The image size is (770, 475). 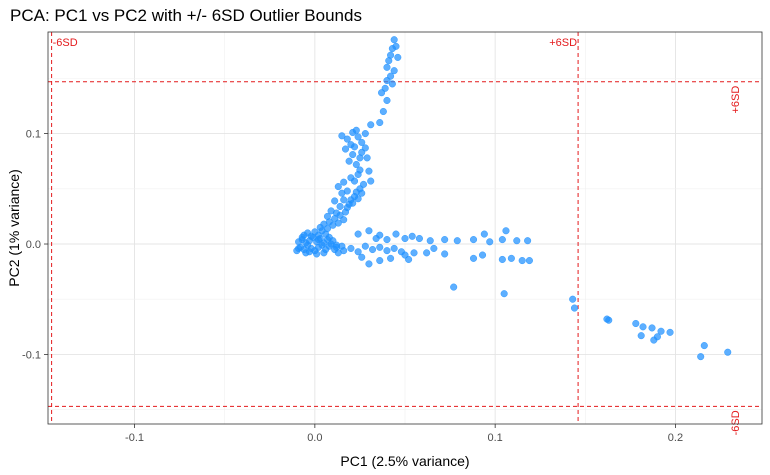 I want to click on y-tick-label: 0.1, so click(x=33, y=135).